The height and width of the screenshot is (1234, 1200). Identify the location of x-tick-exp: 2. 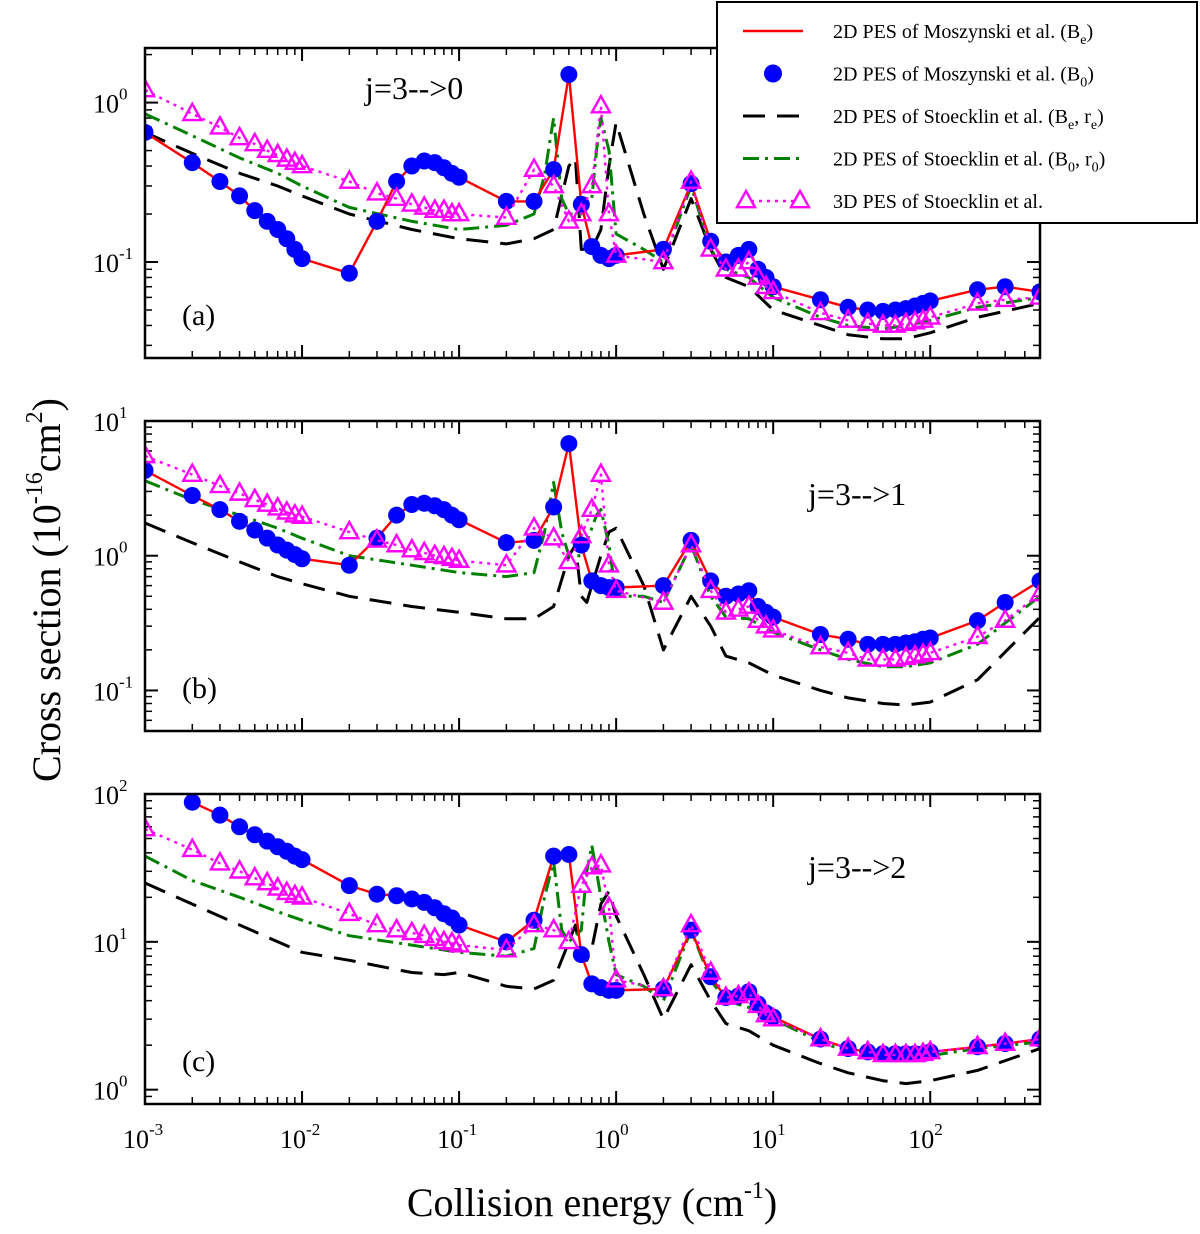
(938, 1129).